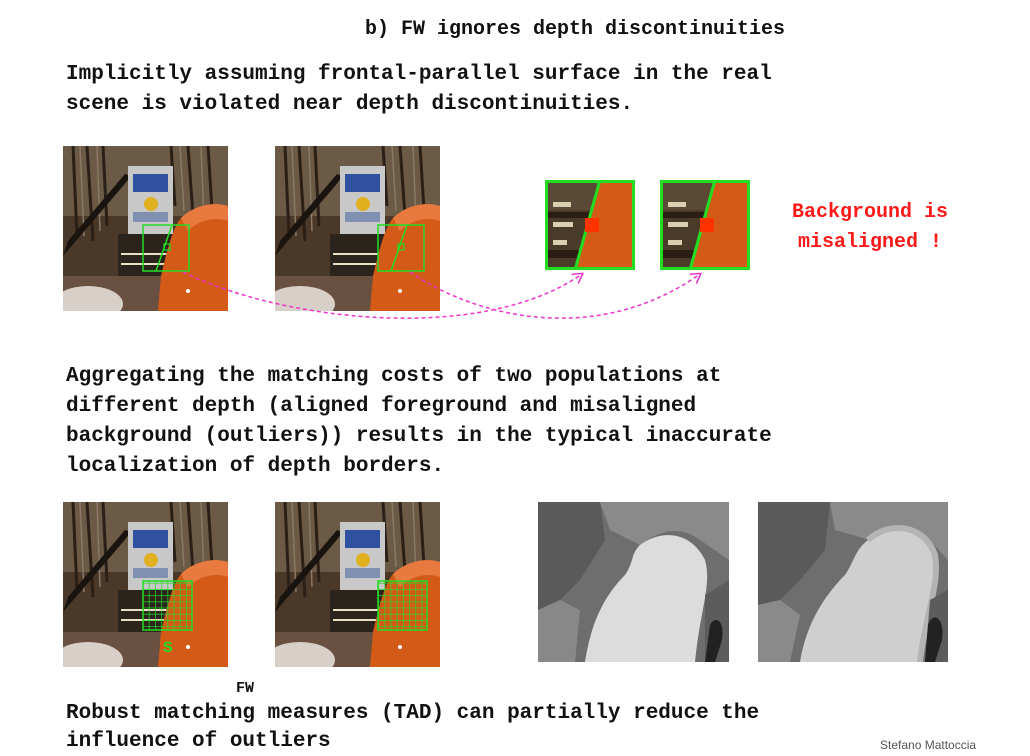  Describe the element at coordinates (357, 584) in the screenshot. I see `right-image-bottom` at that location.